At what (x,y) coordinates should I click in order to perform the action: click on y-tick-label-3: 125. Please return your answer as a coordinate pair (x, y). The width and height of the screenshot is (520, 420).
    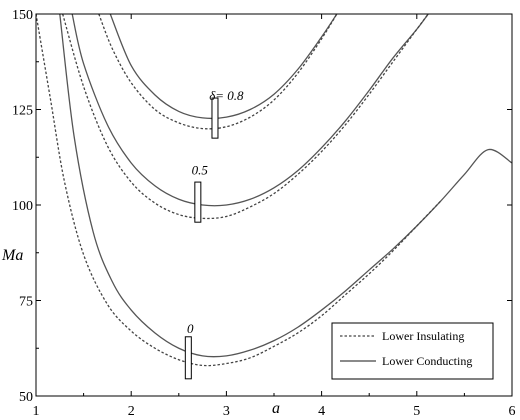
    Looking at the image, I should click on (22, 111).